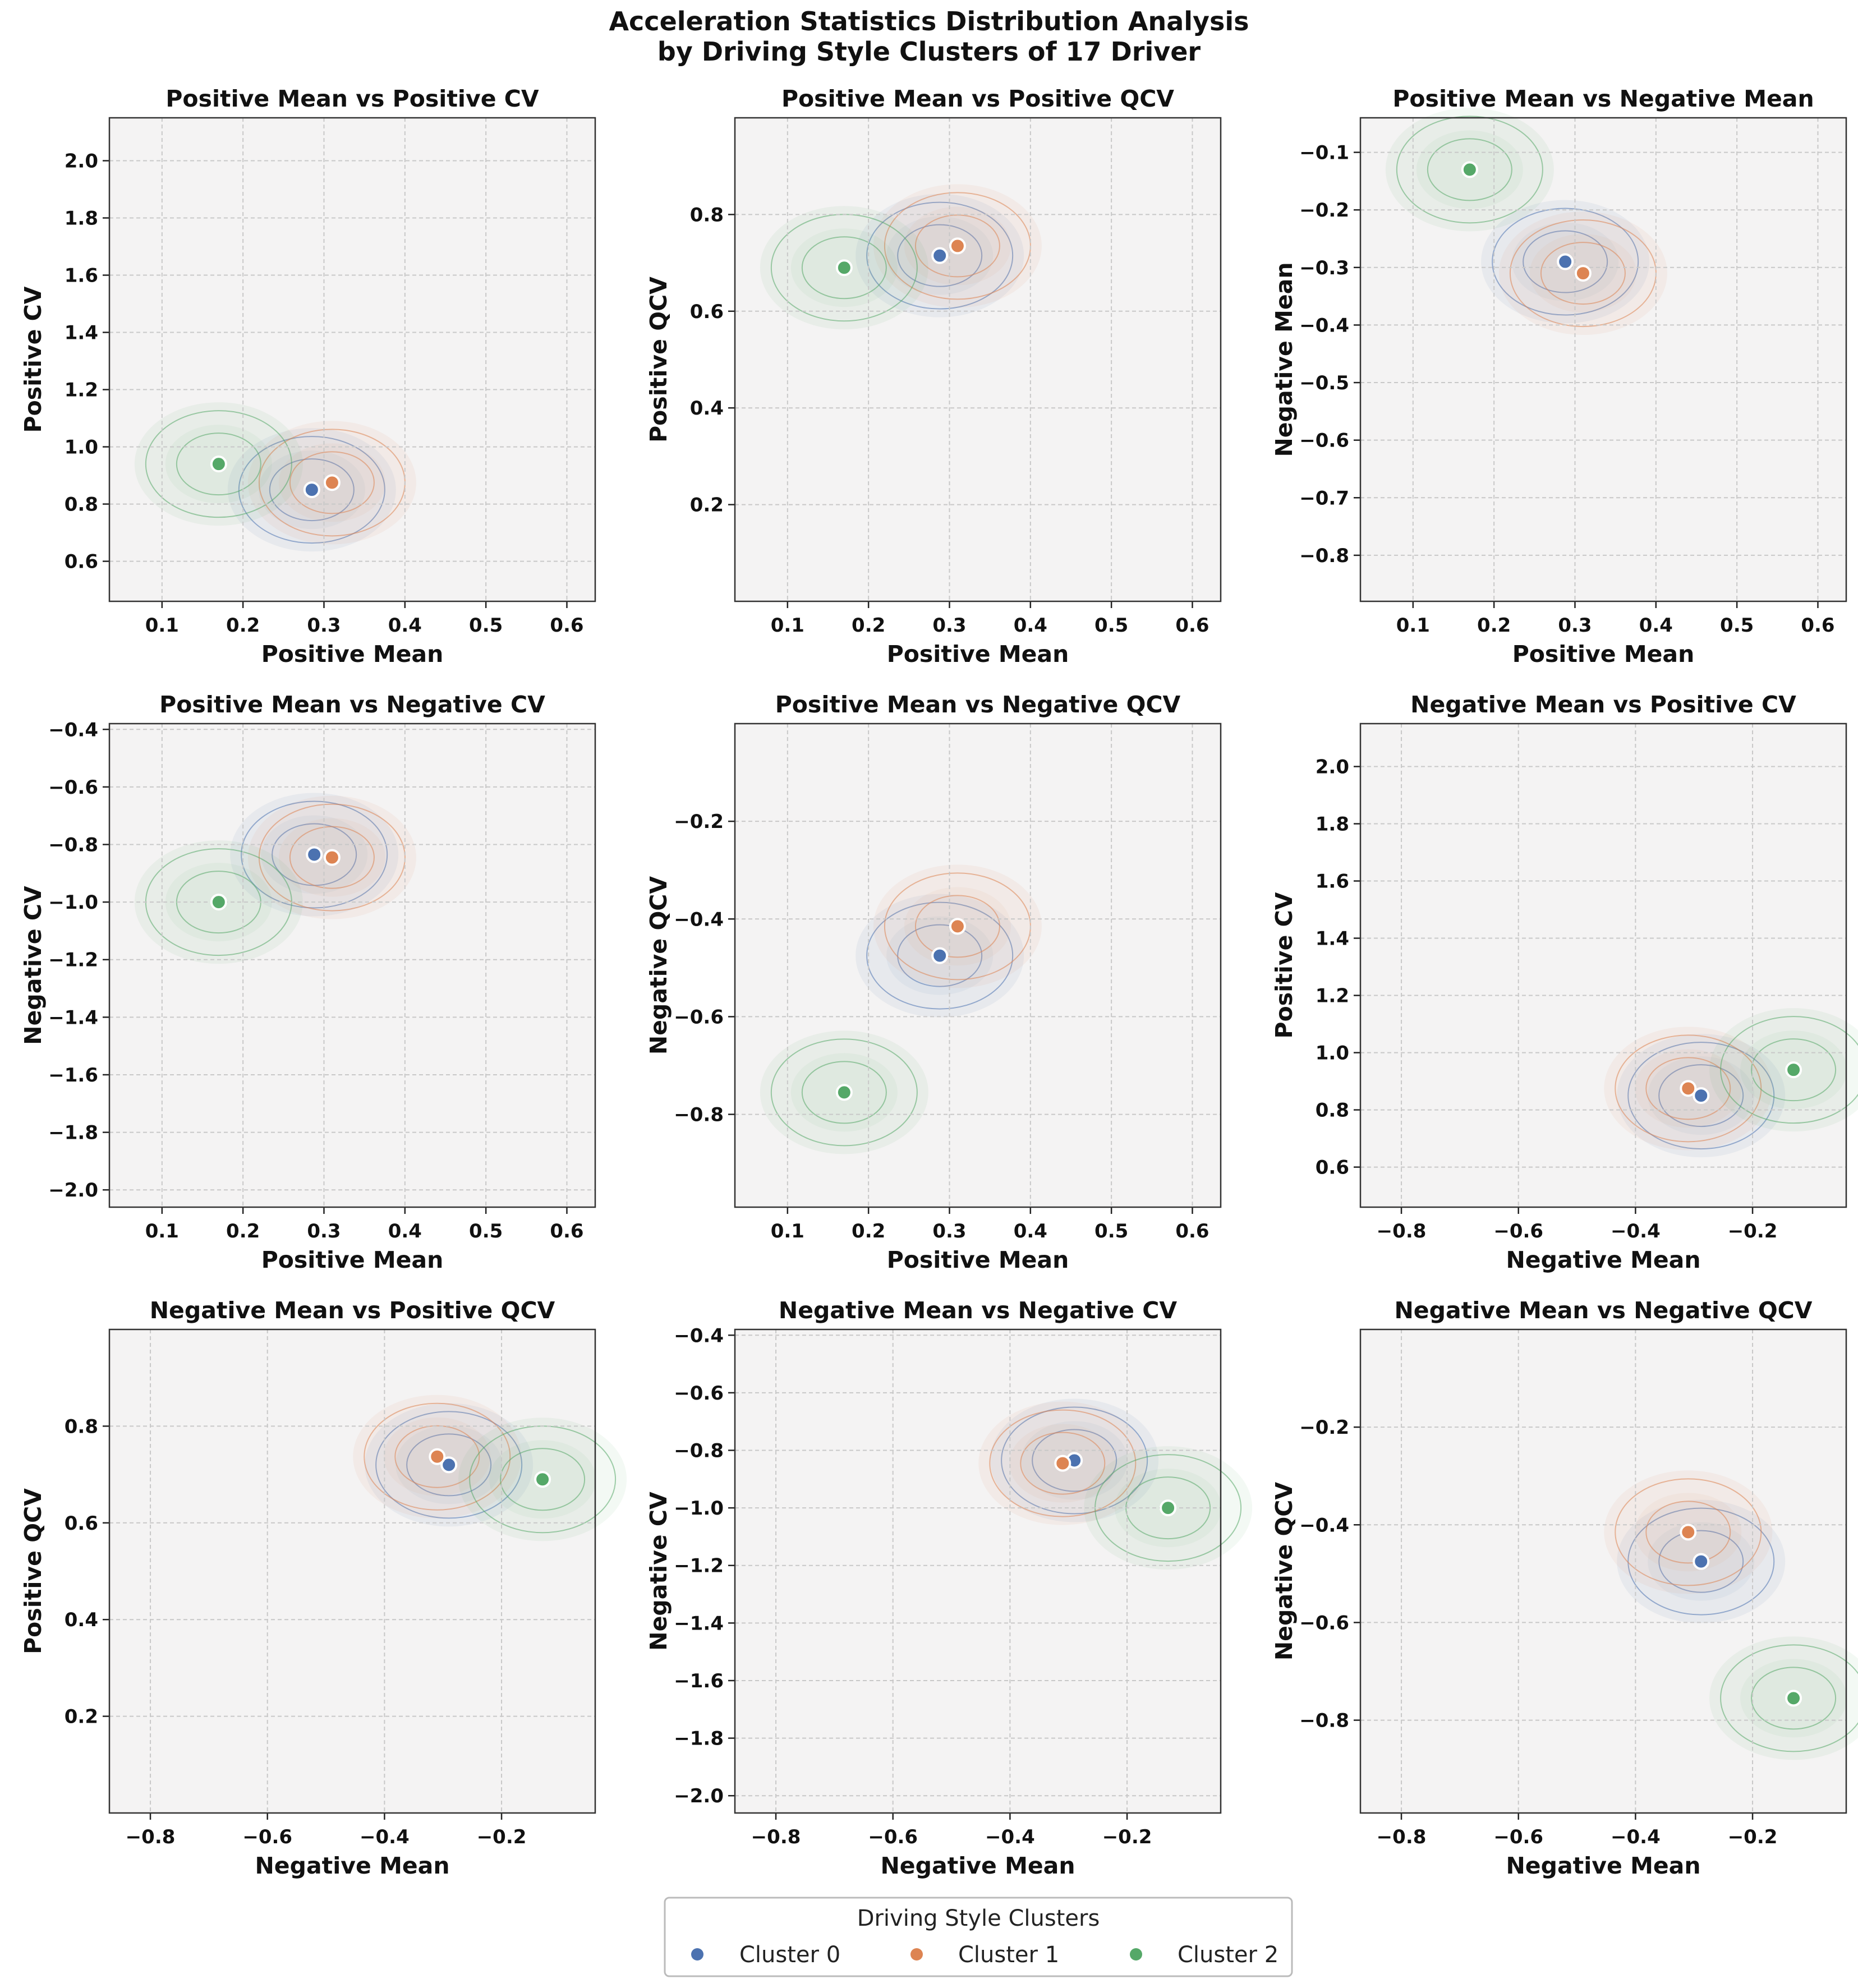 This screenshot has width=1858, height=1988. What do you see at coordinates (1324, 1721) in the screenshot?
I see `y-tick-label: −0.8` at bounding box center [1324, 1721].